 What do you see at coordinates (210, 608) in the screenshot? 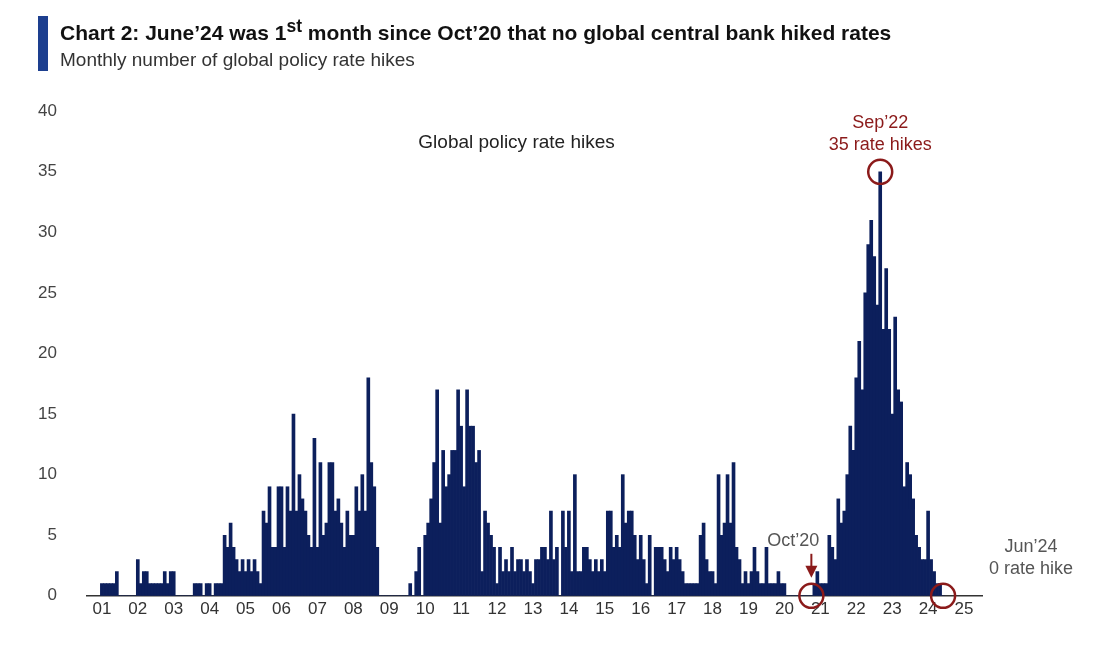
I see `x-tick-label: 04` at bounding box center [210, 608].